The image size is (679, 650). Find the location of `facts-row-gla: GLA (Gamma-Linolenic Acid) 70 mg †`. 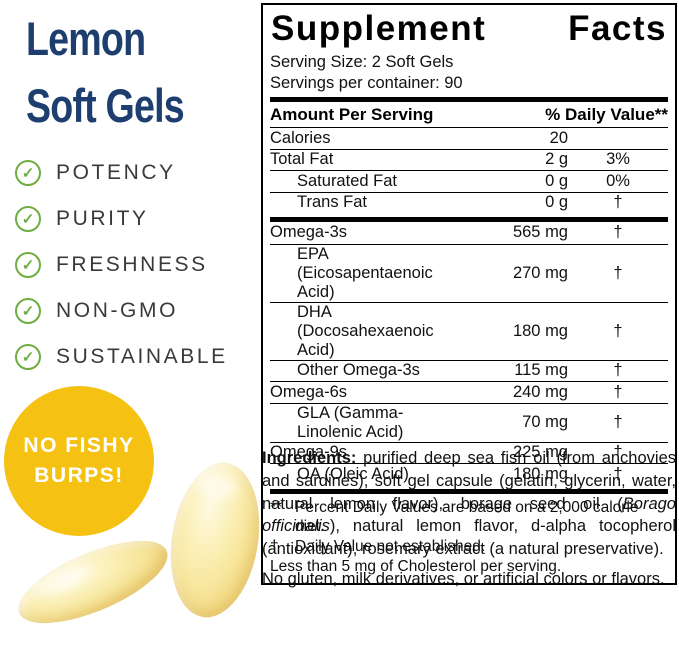

facts-row-gla: GLA (Gamma-Linolenic Acid) 70 mg † is located at coordinates (469, 422).